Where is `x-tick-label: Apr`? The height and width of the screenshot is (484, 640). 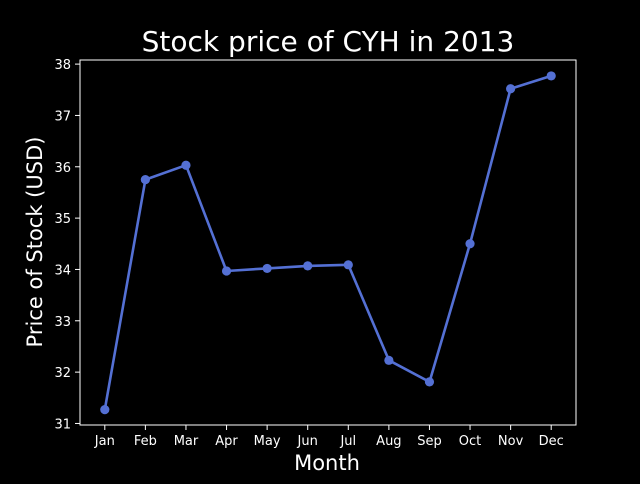 x-tick-label: Apr is located at coordinates (226, 441).